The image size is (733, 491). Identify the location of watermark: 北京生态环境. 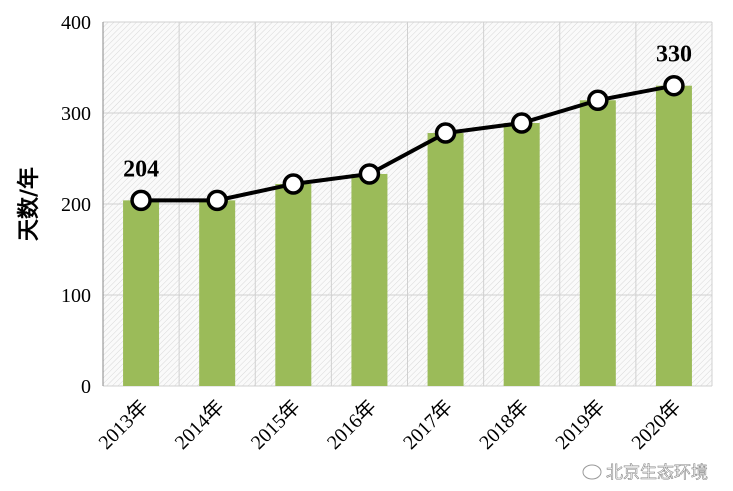
(645, 473).